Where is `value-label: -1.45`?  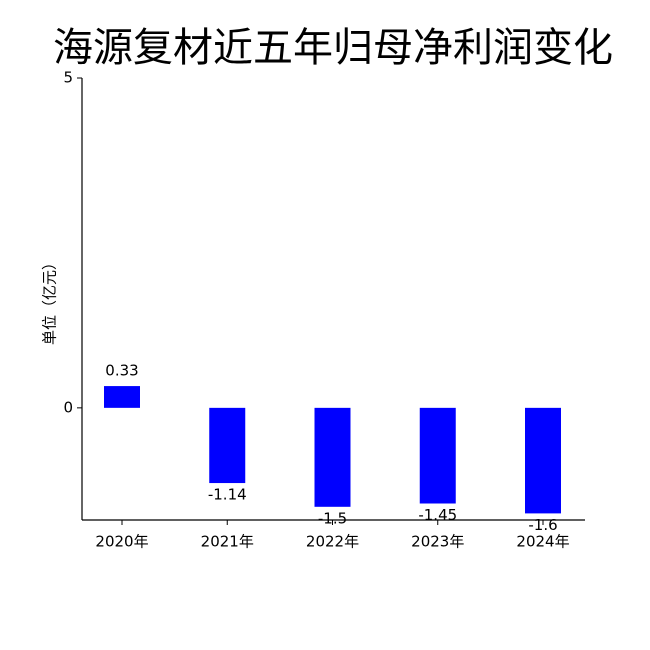 value-label: -1.45 is located at coordinates (437, 515).